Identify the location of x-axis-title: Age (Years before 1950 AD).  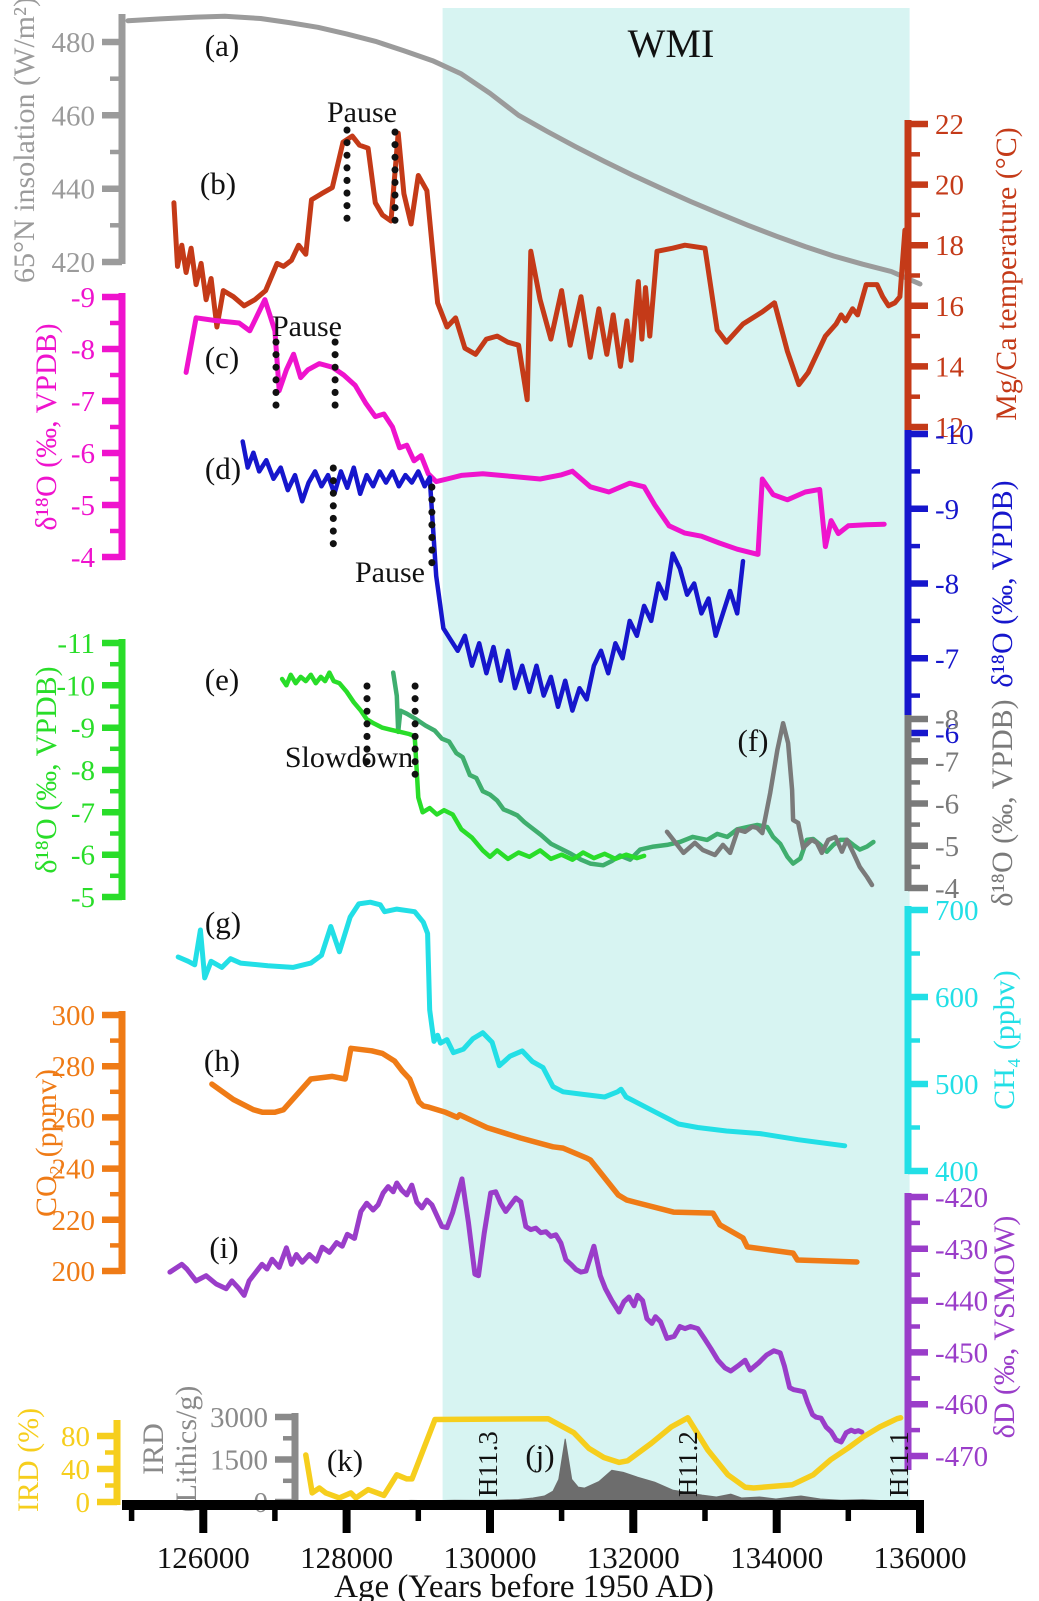
(524, 1585).